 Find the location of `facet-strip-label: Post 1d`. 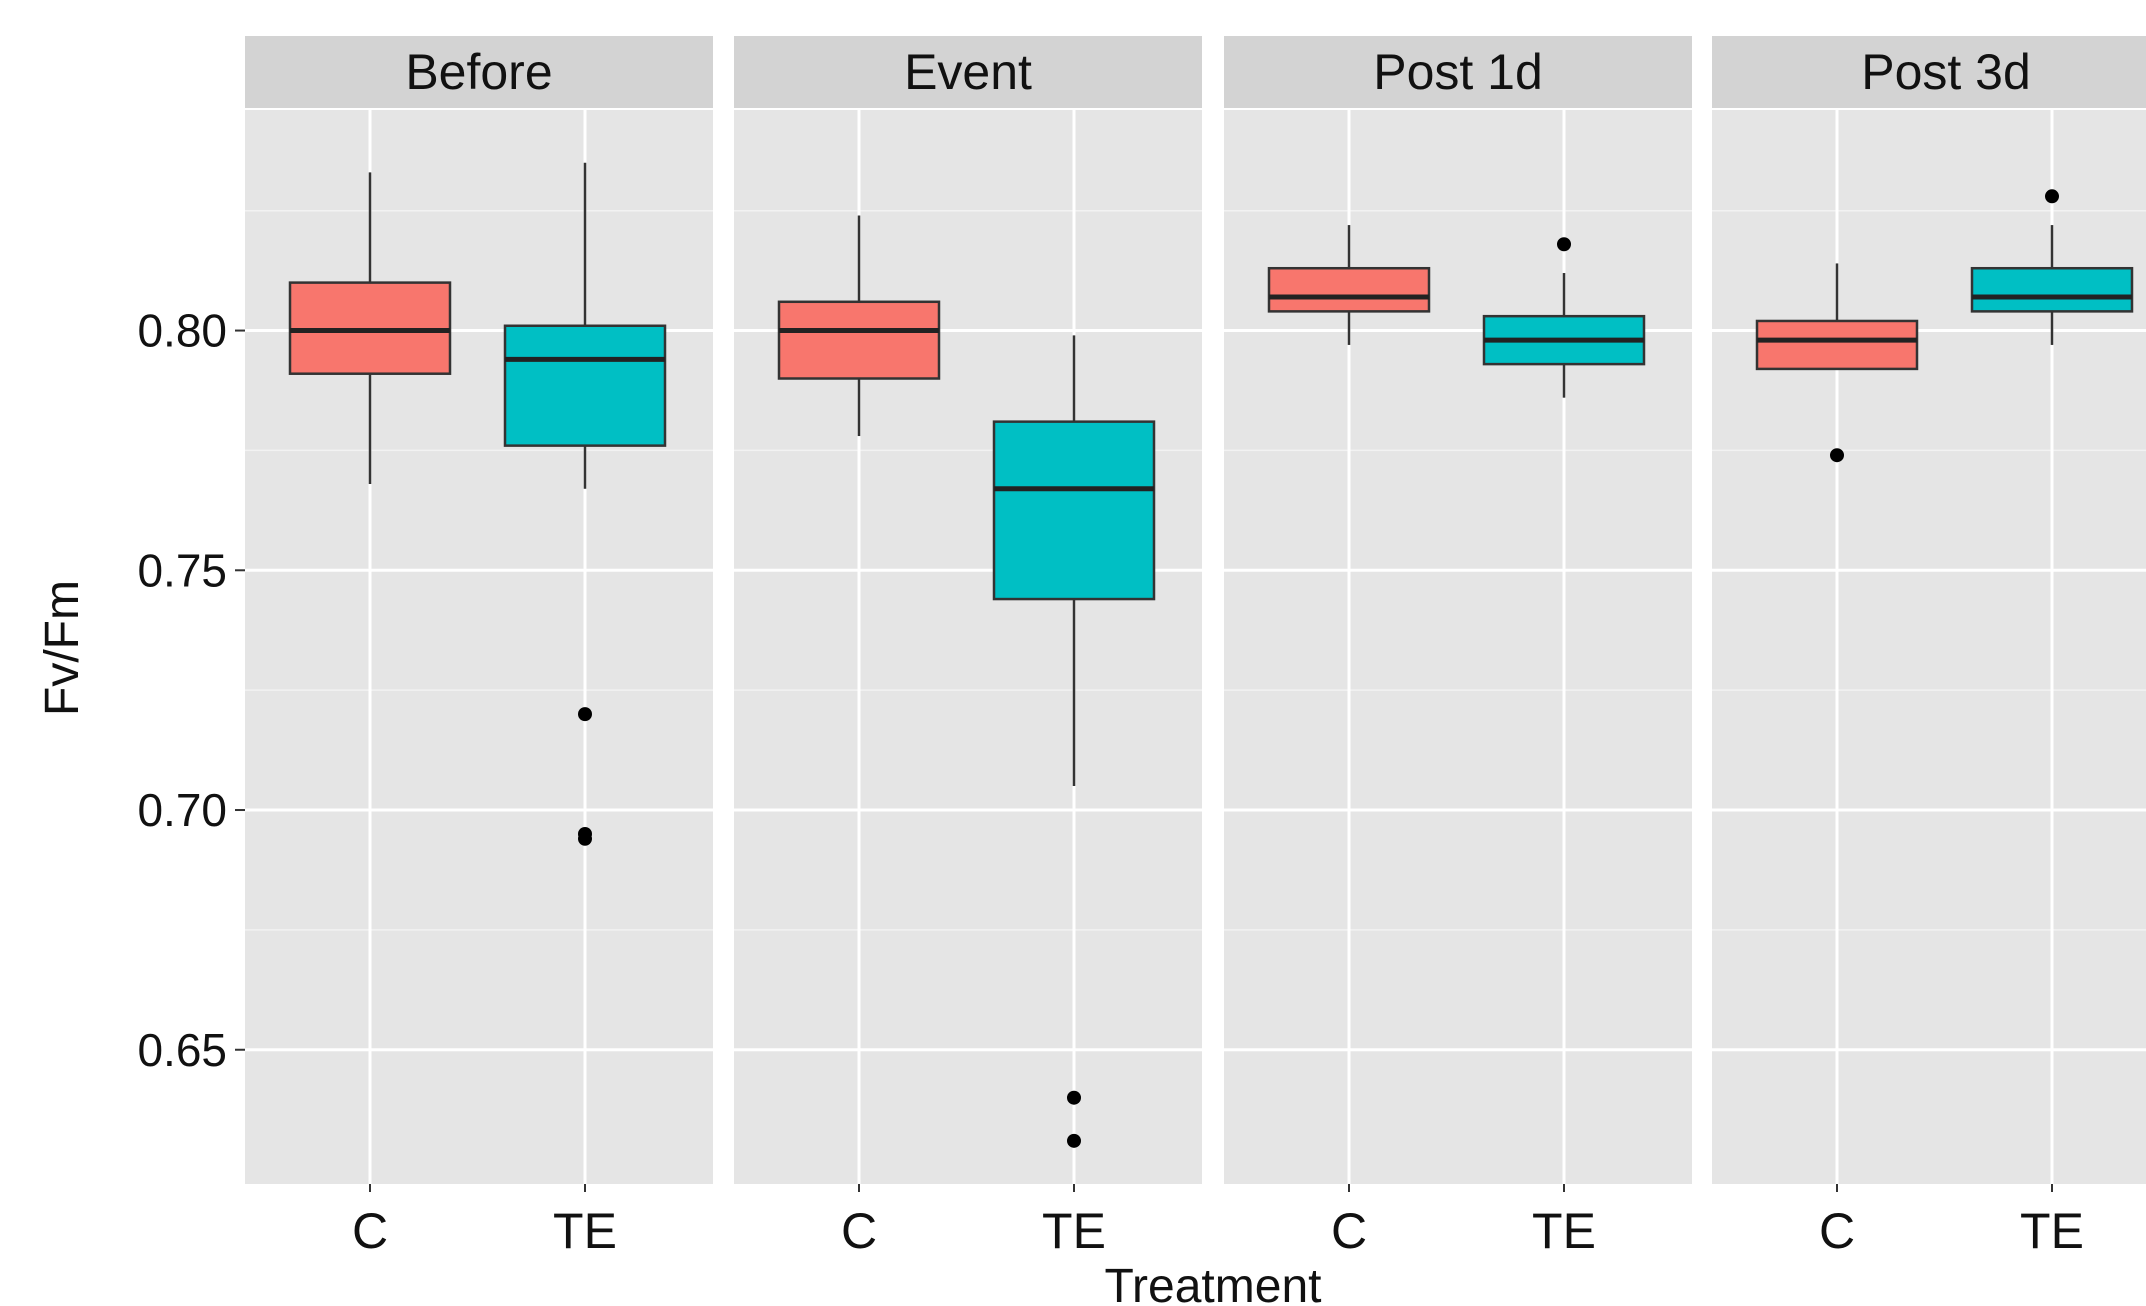

facet-strip-label: Post 1d is located at coordinates (1458, 72).